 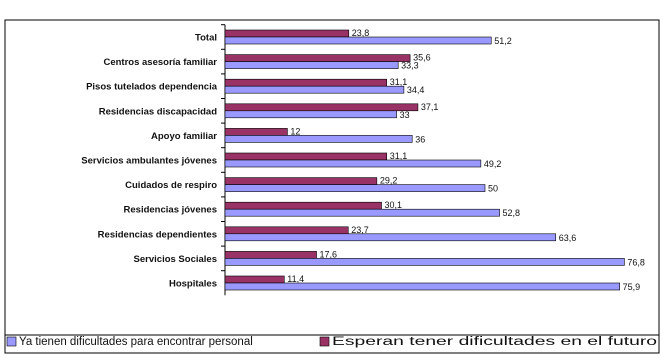 I want to click on category-label: Pisos tutelados dependencia, so click(x=152, y=87).